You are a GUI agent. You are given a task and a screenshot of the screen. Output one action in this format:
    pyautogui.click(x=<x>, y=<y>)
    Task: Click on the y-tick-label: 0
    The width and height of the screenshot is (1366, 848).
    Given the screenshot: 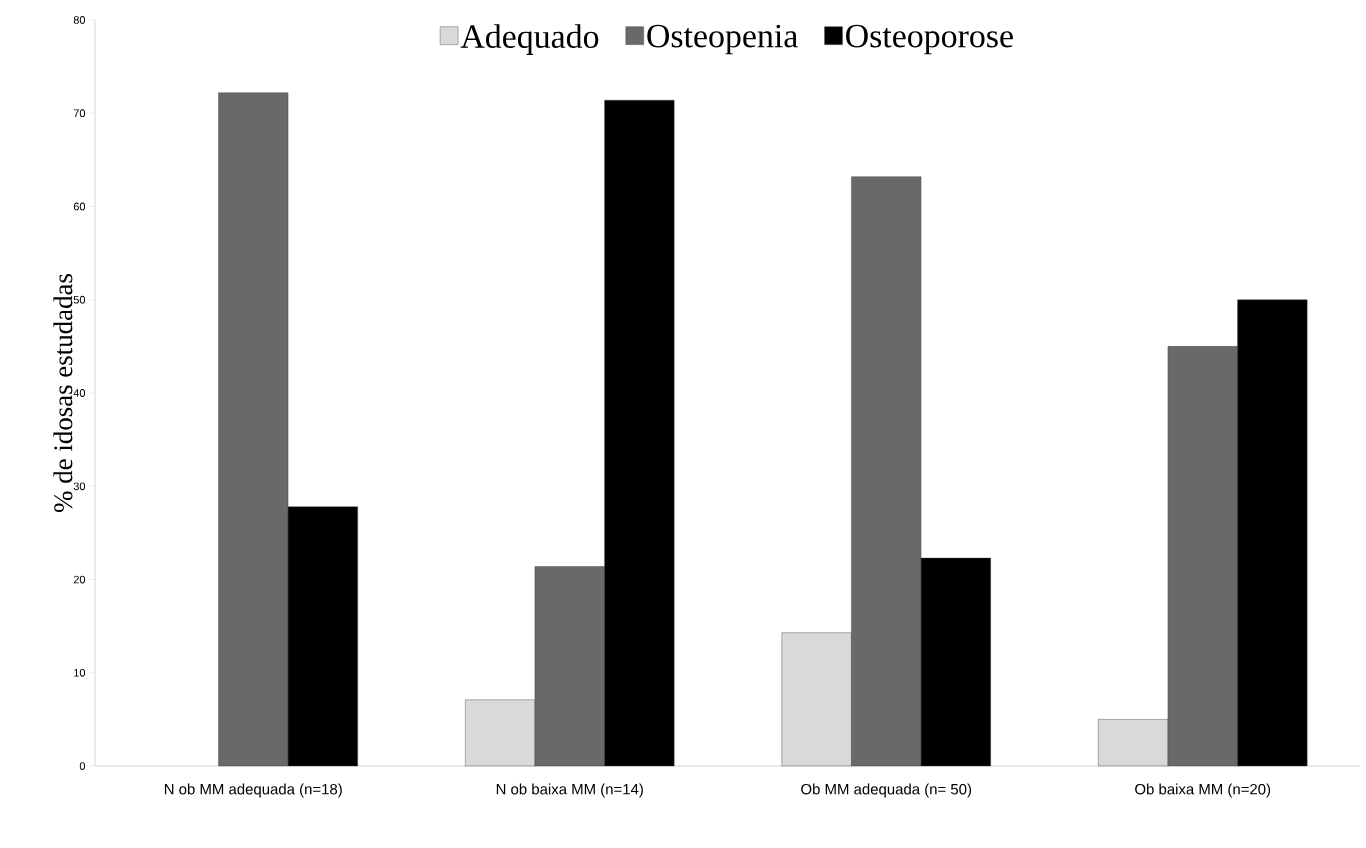 What is the action you would take?
    pyautogui.click(x=82, y=766)
    